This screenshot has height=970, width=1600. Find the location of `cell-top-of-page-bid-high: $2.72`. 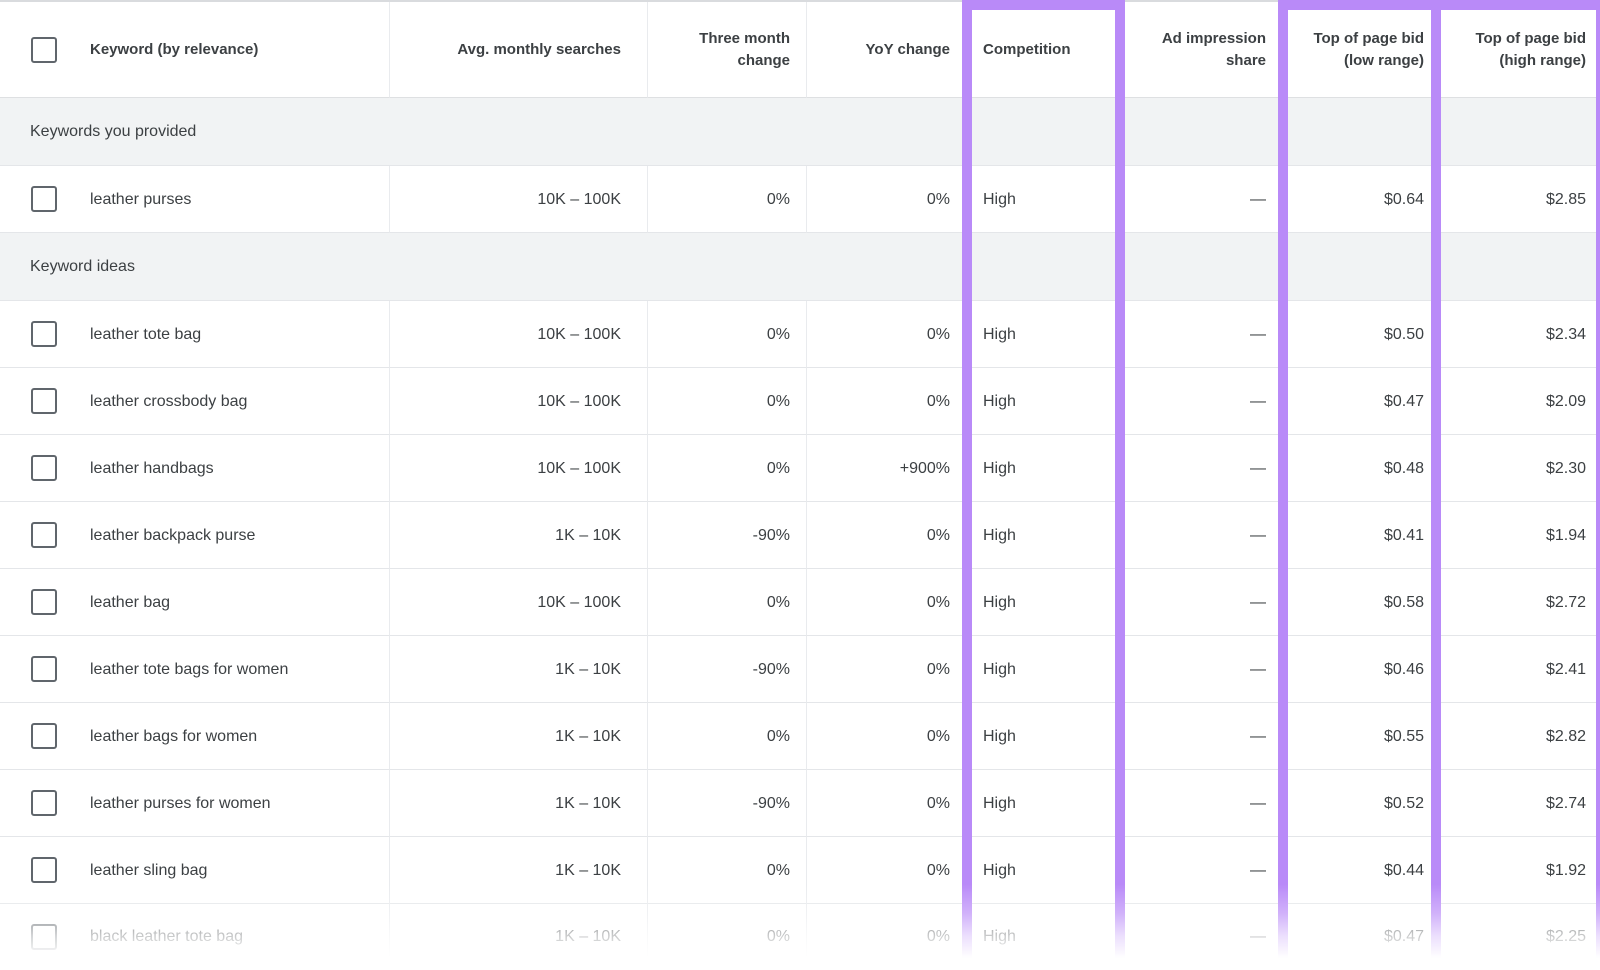

cell-top-of-page-bid-high: $2.72 is located at coordinates (1520, 602).